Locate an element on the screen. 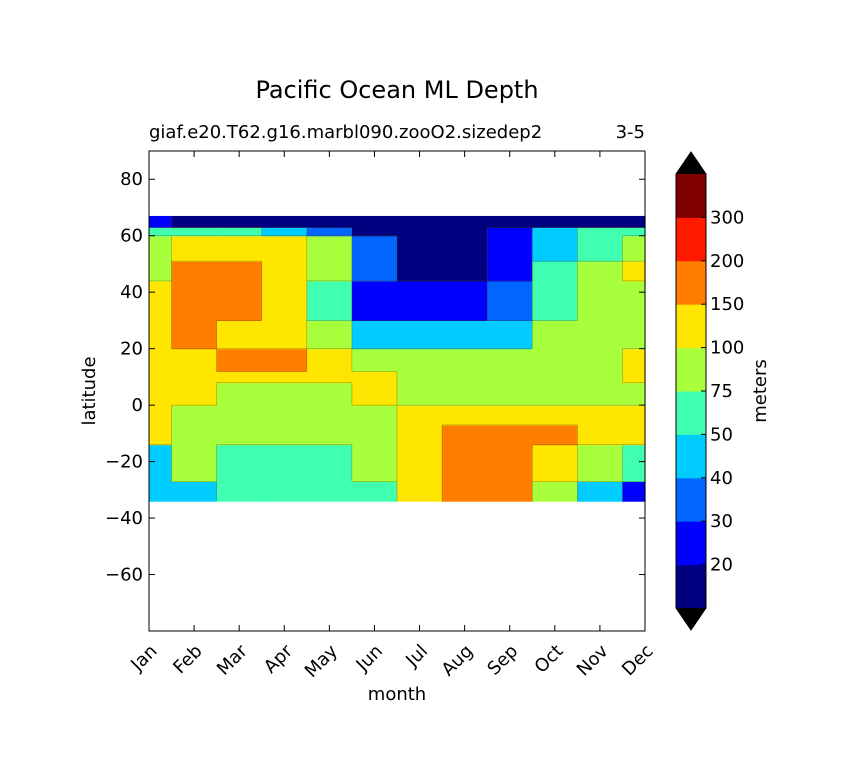 The image size is (850, 783). colorbar-tick-label: 200 is located at coordinates (727, 261).